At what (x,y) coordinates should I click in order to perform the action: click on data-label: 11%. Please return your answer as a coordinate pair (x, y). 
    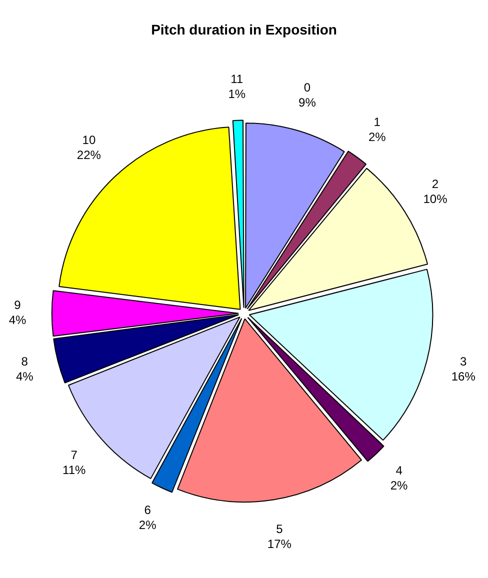
    Looking at the image, I should click on (74, 470).